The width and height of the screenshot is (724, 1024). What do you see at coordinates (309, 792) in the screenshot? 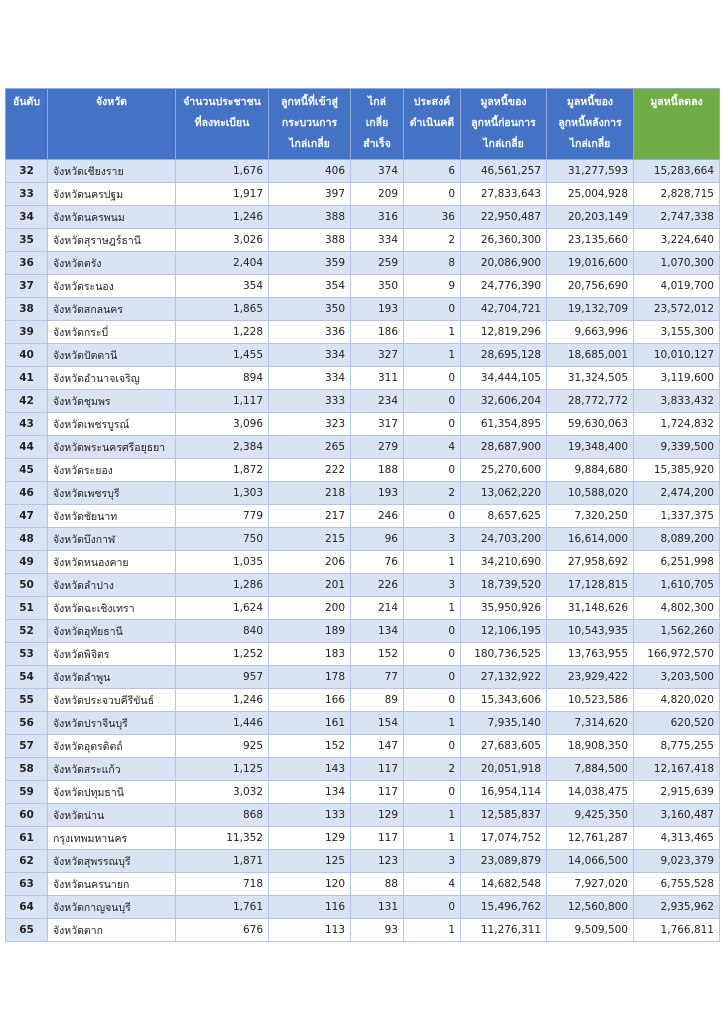
I see `number-cell: 134` at bounding box center [309, 792].